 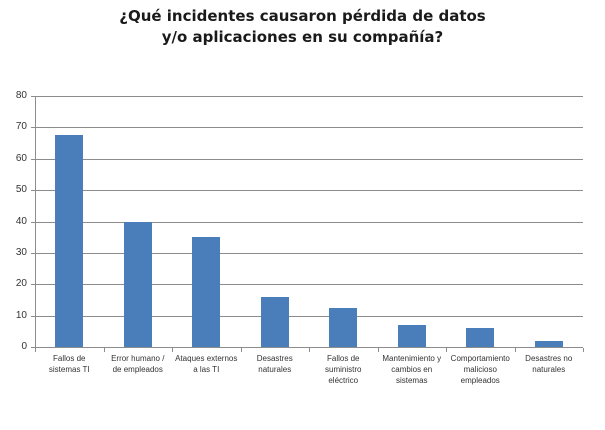 I want to click on x-category-label: Comportamiento malicioso empleados, so click(x=480, y=369).